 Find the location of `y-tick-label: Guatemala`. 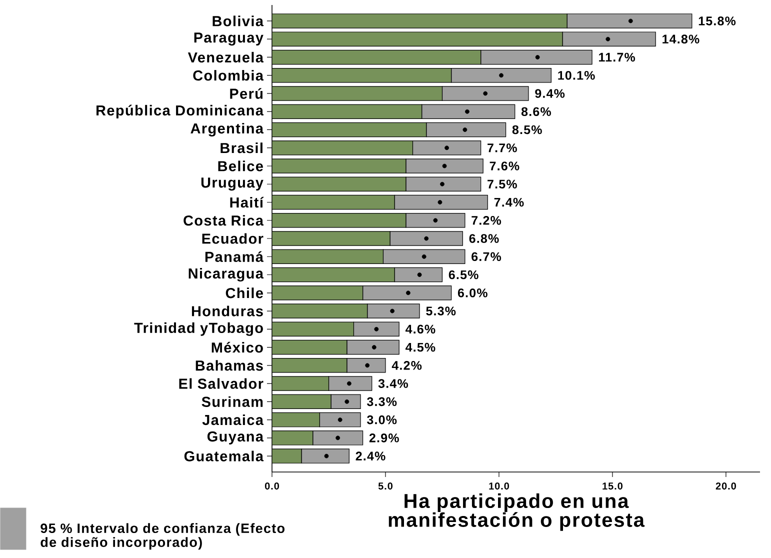

y-tick-label: Guatemala is located at coordinates (224, 456).